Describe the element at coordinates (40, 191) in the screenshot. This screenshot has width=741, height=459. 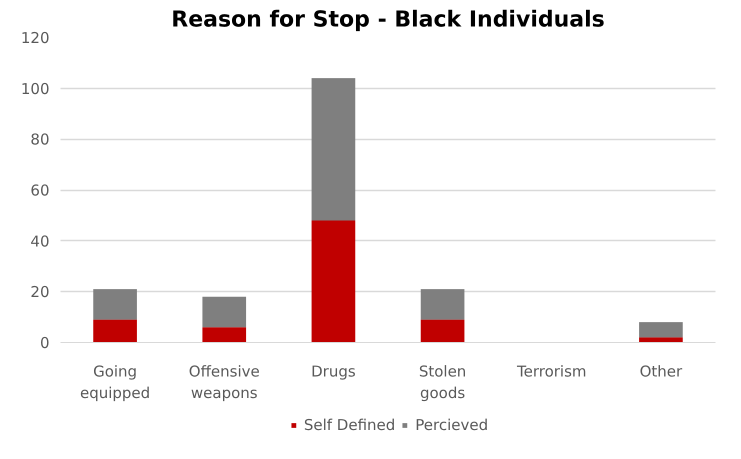
I see `y-tick-label: 60` at that location.